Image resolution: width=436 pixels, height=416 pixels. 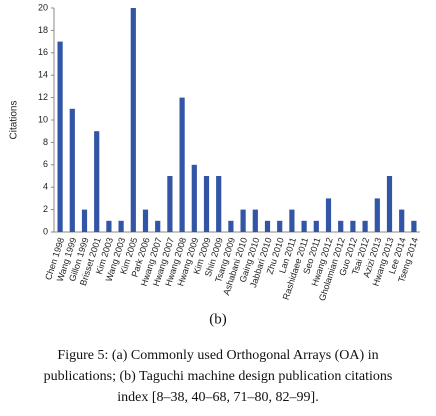 What do you see at coordinates (43, 75) in the screenshot?
I see `y-tick-label: 14` at bounding box center [43, 75].